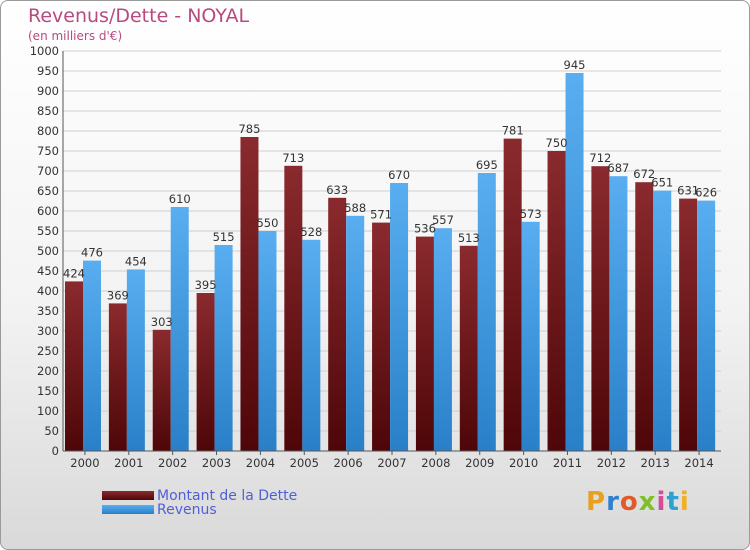  I want to click on data-label: 651, so click(662, 183).